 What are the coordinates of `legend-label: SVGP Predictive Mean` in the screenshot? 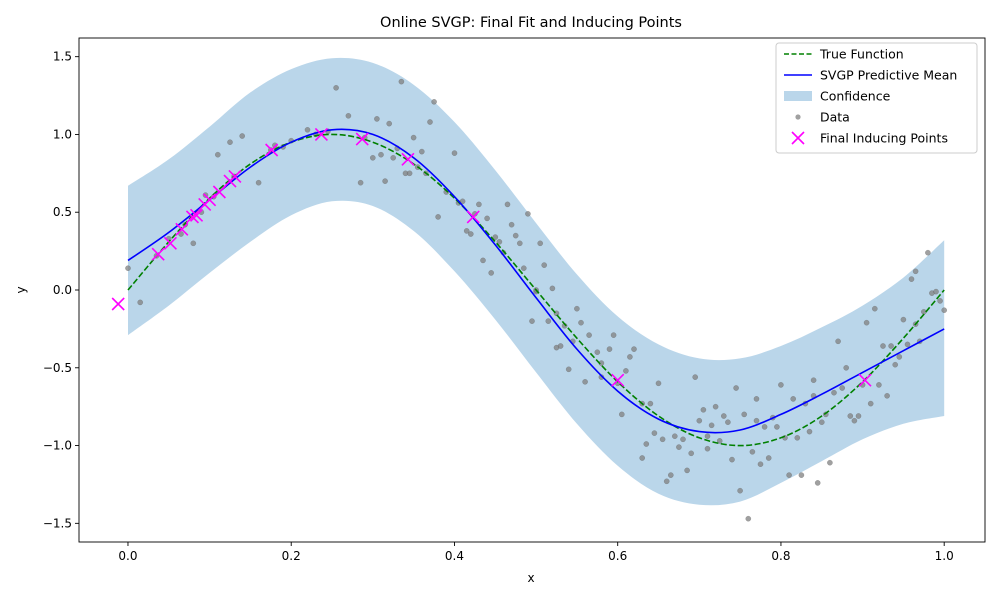 It's located at (888, 75).